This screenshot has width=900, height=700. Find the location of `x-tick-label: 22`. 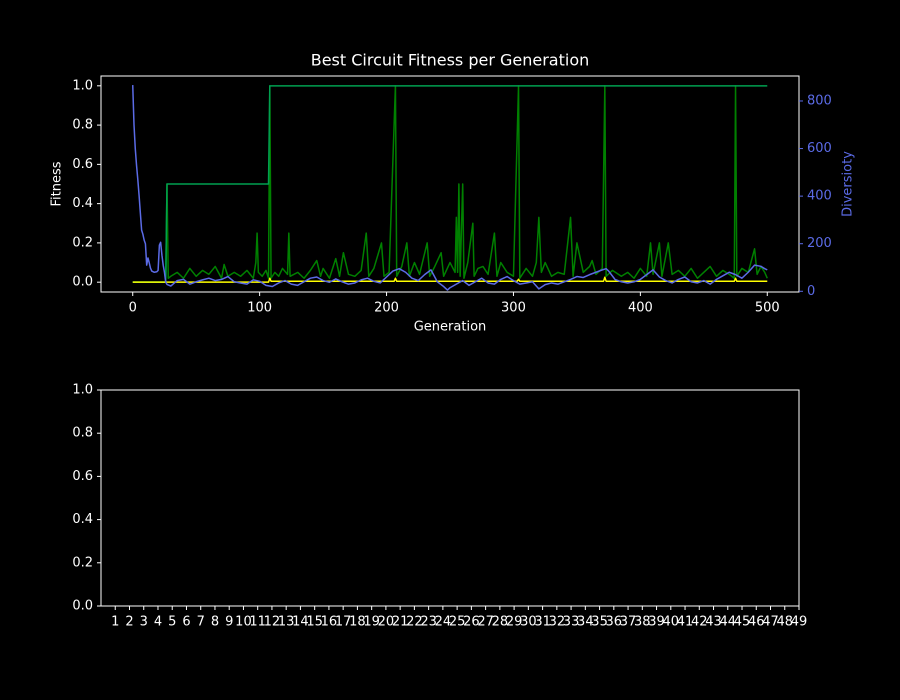

x-tick-label: 22 is located at coordinates (414, 622).